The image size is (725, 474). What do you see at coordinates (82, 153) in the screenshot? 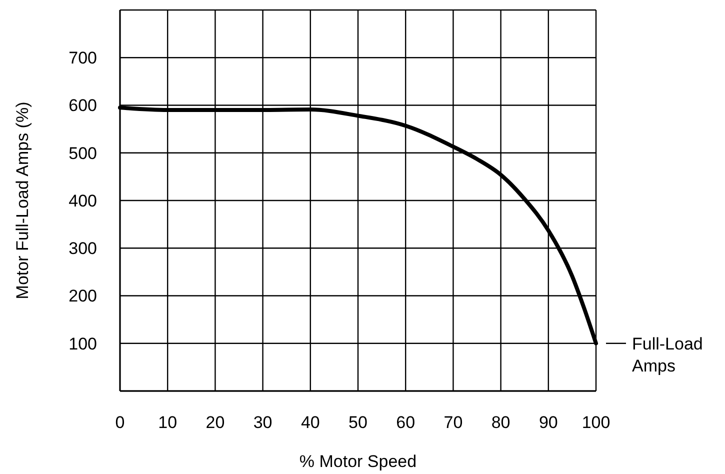
I see `y-tick-label: 500` at bounding box center [82, 153].